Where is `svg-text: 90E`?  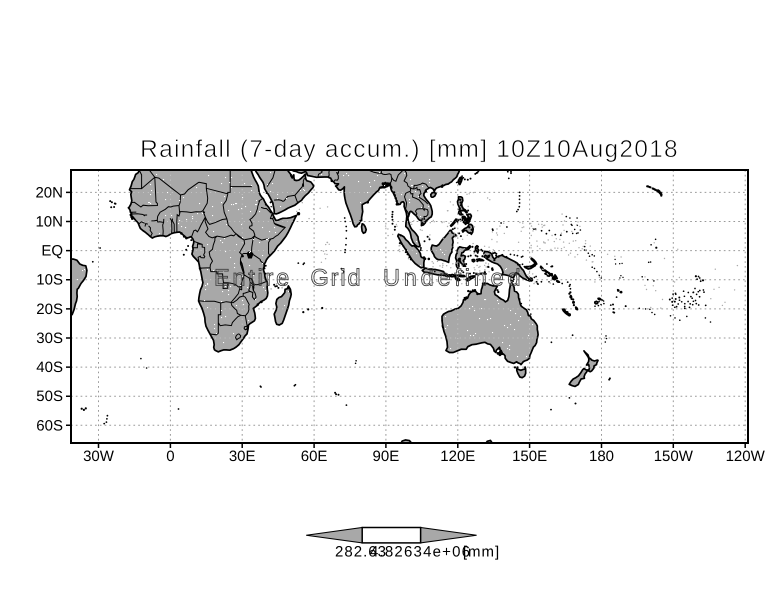
svg-text: 90E is located at coordinates (386, 456).